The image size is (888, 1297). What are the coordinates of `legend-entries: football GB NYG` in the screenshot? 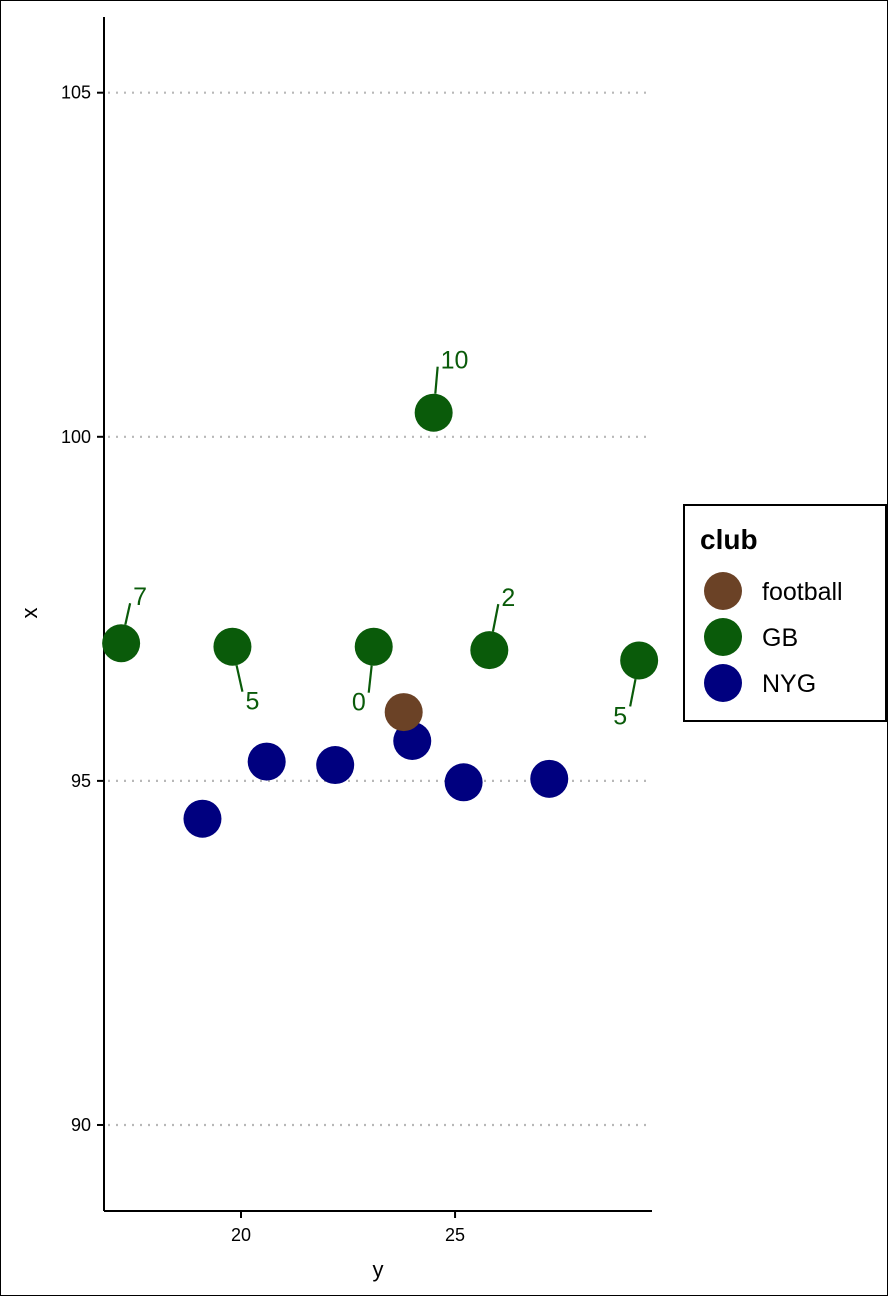 It's located at (773, 637).